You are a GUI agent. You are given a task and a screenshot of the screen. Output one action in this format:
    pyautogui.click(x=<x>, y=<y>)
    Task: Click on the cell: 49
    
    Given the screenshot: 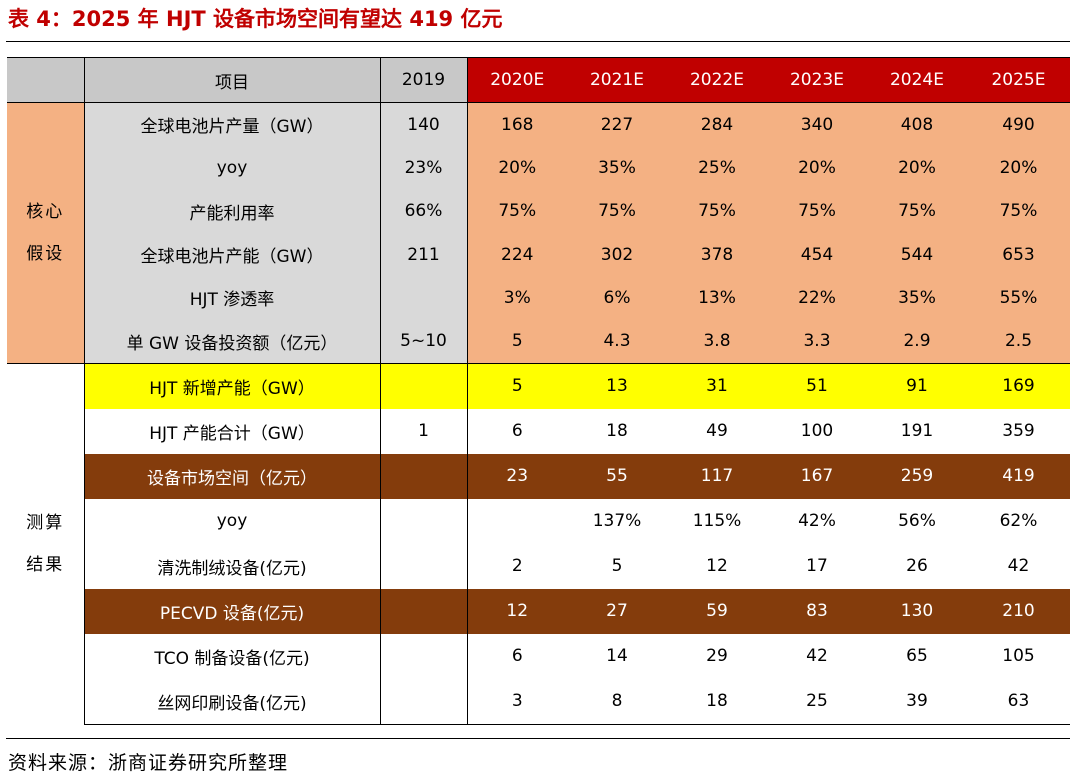 What is the action you would take?
    pyautogui.click(x=717, y=431)
    